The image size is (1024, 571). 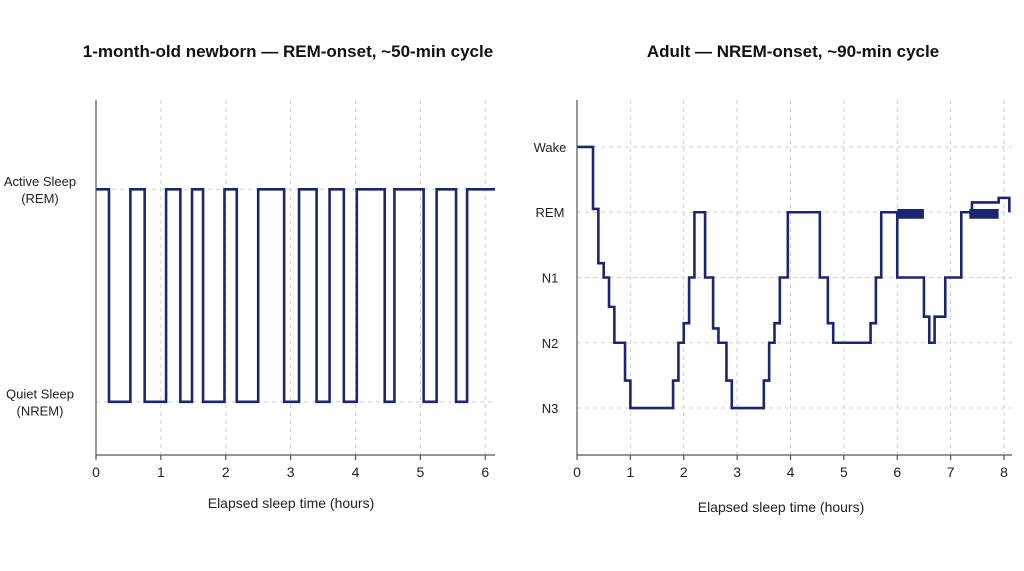 What do you see at coordinates (96, 472) in the screenshot?
I see `newborn-x-tick-label-0: 0` at bounding box center [96, 472].